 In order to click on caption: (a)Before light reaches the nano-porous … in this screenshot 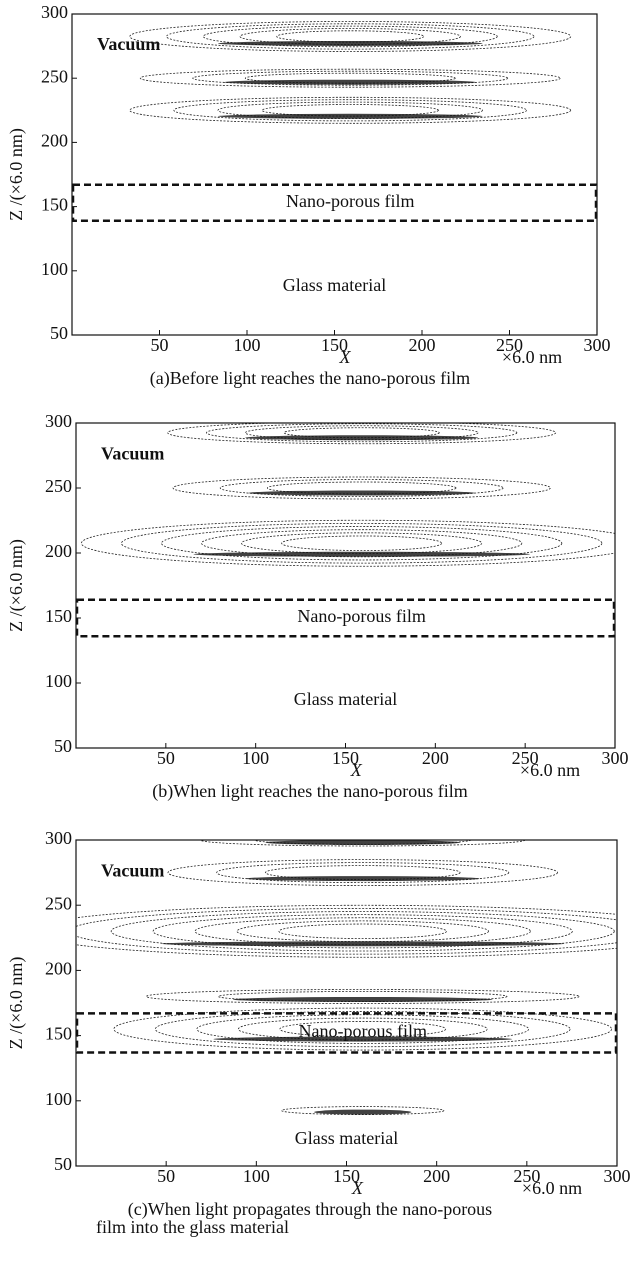, I will do `click(310, 378)`.